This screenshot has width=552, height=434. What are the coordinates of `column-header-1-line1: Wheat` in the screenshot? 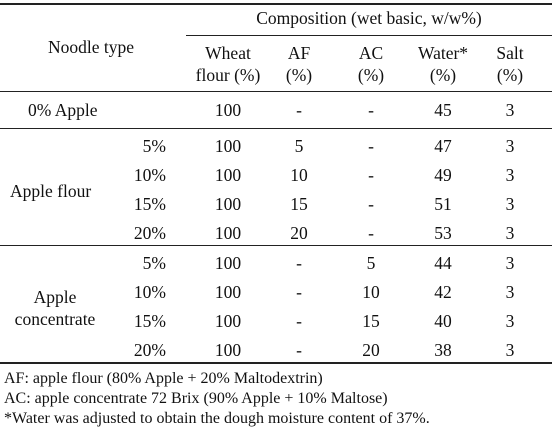 It's located at (228, 53).